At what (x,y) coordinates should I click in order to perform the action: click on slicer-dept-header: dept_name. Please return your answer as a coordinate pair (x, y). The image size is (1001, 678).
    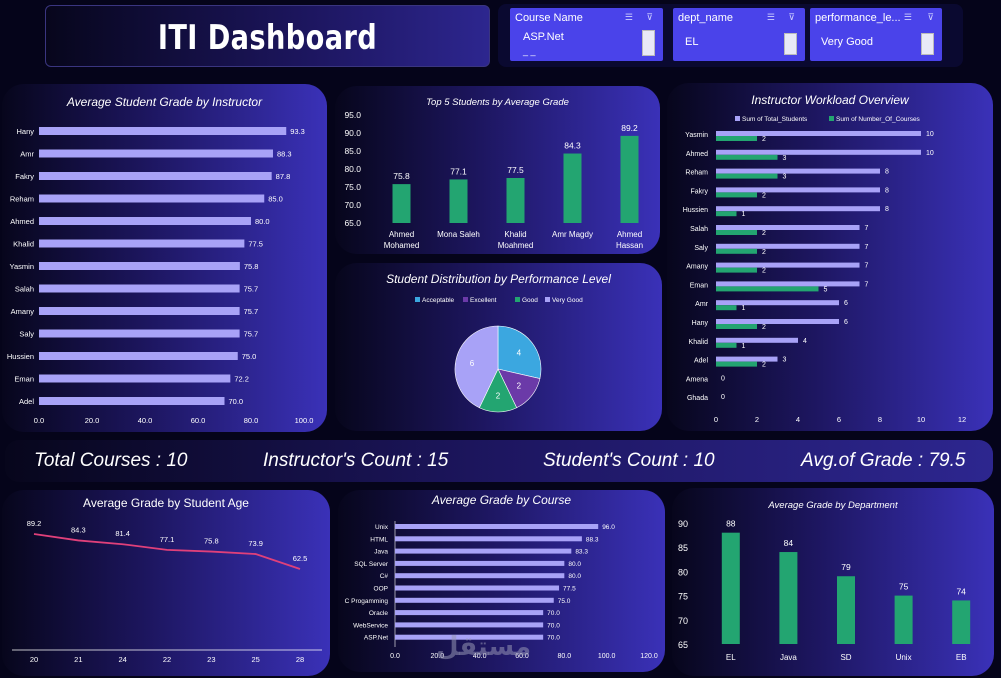
    Looking at the image, I should click on (706, 18).